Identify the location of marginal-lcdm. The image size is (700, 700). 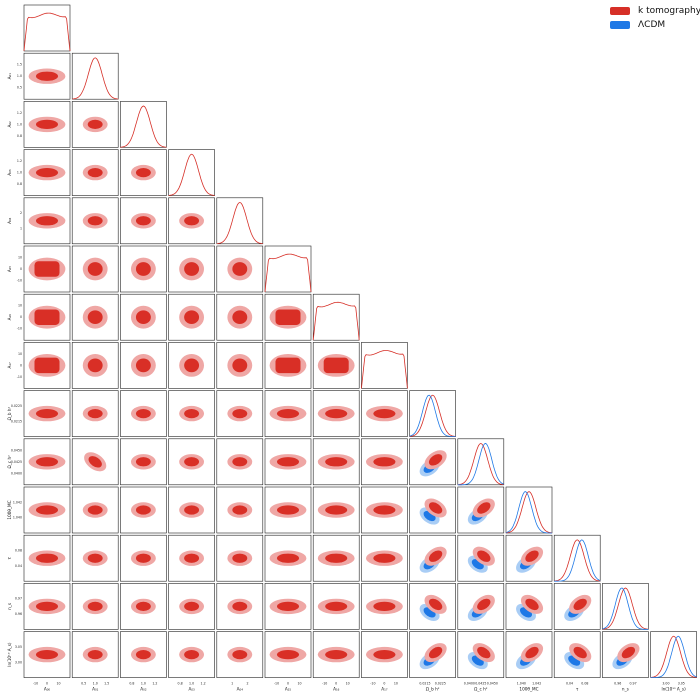
(577, 560).